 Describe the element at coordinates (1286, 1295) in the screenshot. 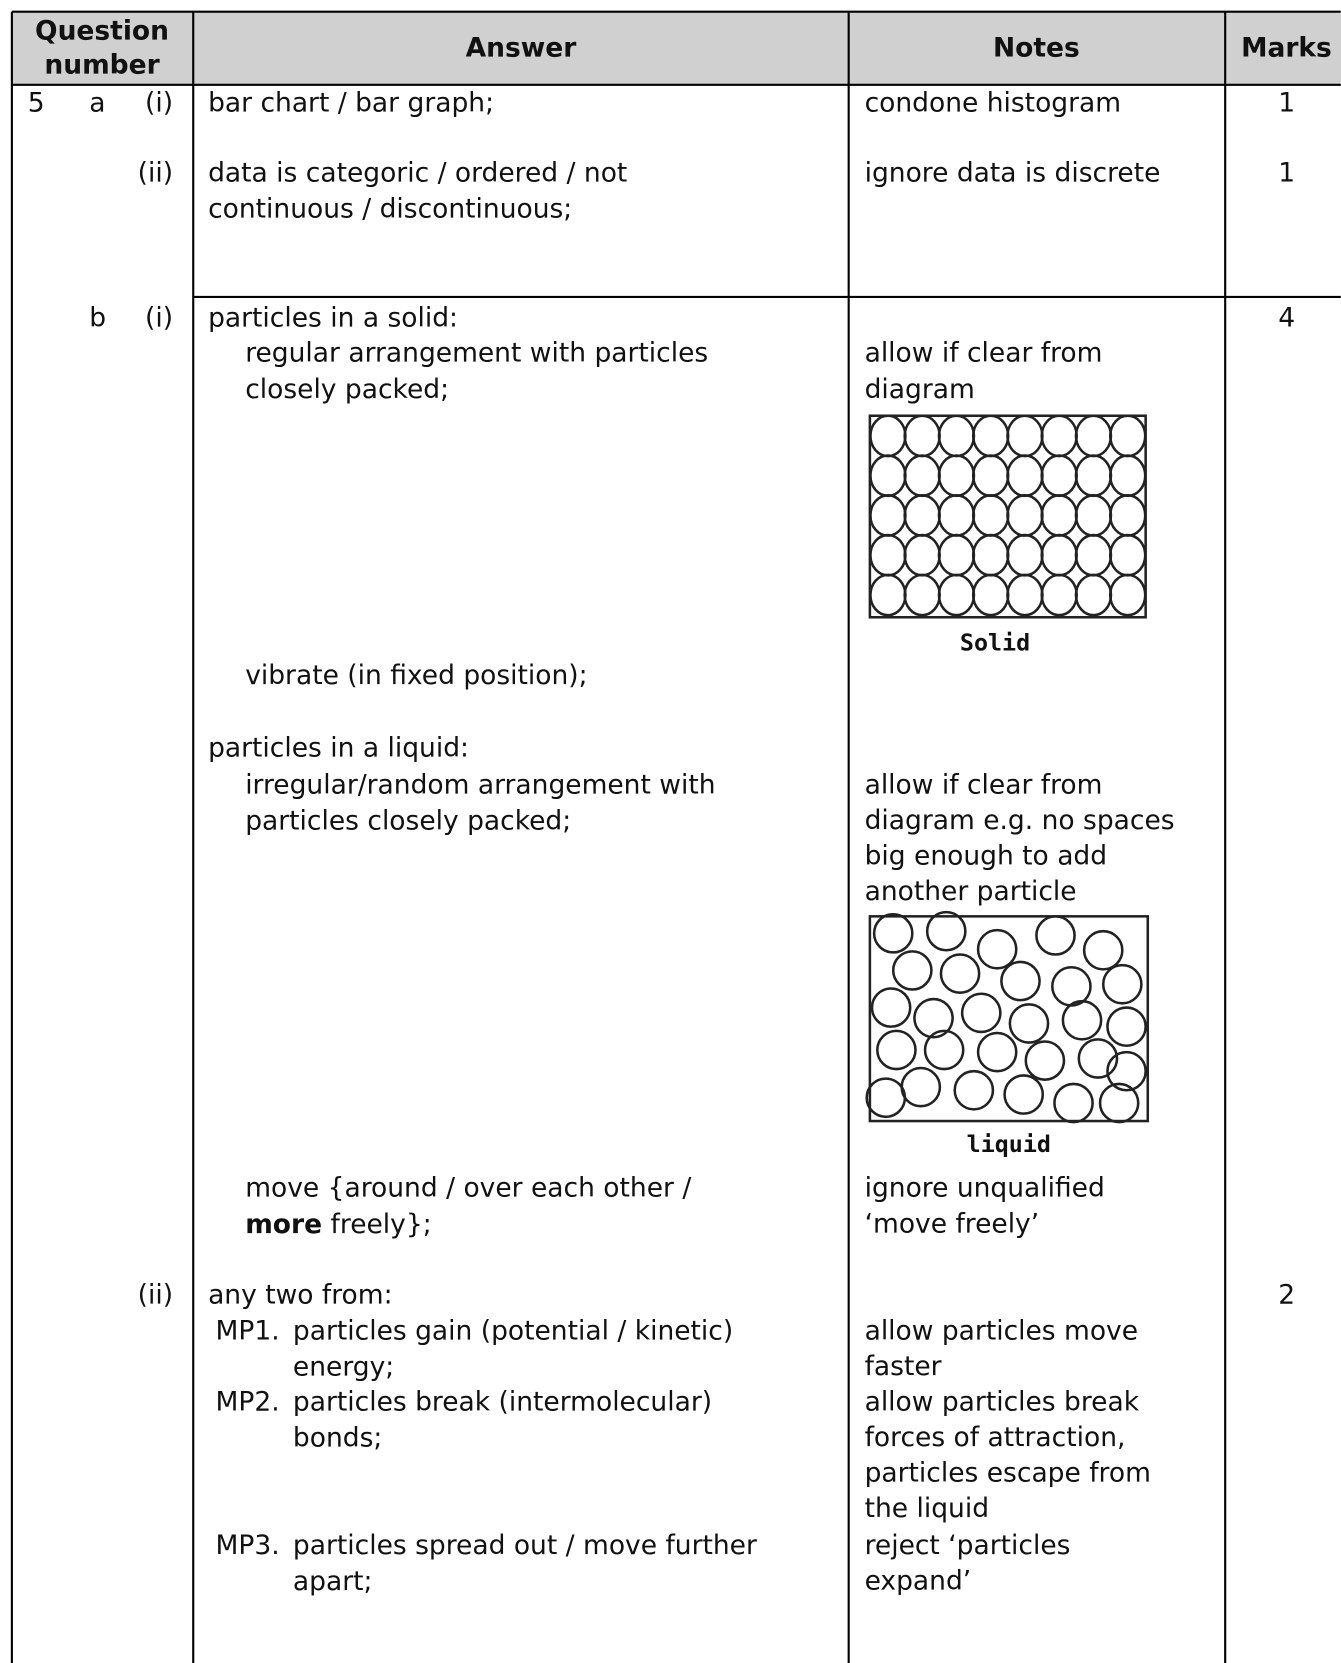

I see `marks: 2` at that location.